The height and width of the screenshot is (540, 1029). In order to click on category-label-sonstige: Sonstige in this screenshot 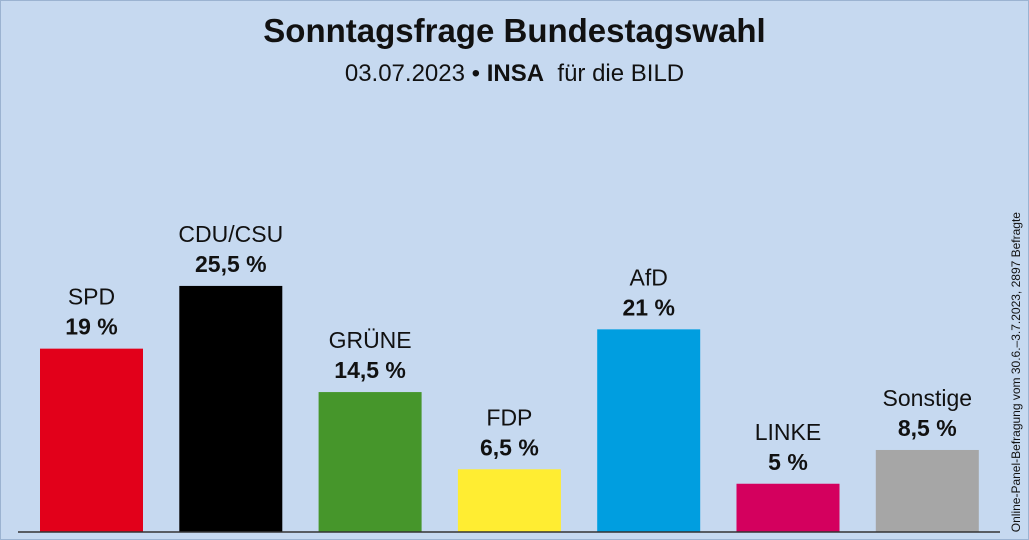, I will do `click(928, 398)`.